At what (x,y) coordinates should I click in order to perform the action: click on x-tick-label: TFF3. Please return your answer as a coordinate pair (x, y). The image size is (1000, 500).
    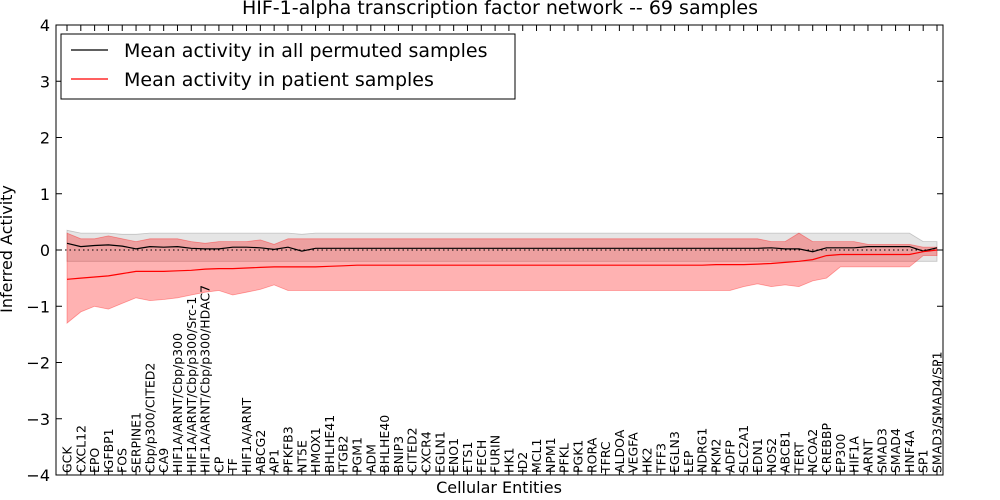
    Looking at the image, I should click on (660, 458).